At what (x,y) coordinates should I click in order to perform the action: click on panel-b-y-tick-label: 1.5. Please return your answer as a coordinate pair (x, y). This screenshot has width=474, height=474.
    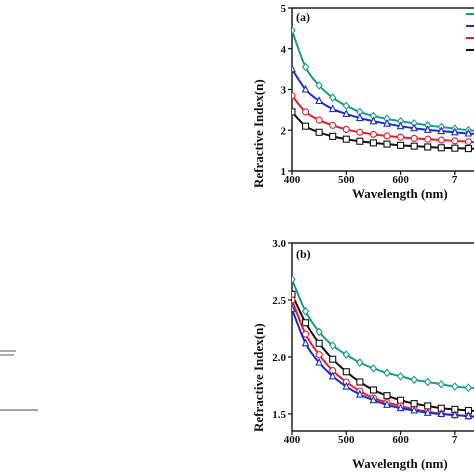
    Looking at the image, I should click on (279, 415).